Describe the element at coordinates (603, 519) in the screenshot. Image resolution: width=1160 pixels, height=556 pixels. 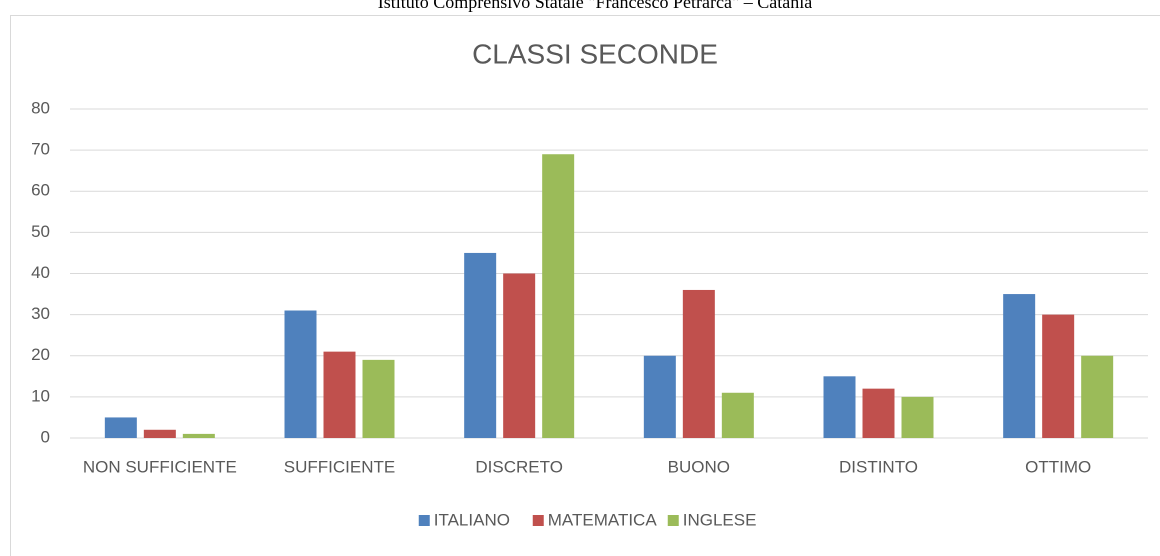
I see `legend-label: MATEMATICA` at that location.